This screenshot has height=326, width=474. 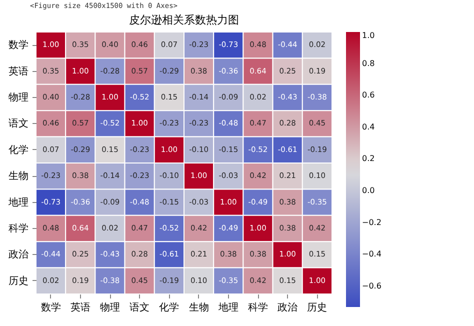 What do you see at coordinates (317, 308) in the screenshot?
I see `x-tick-label: 历史` at bounding box center [317, 308].